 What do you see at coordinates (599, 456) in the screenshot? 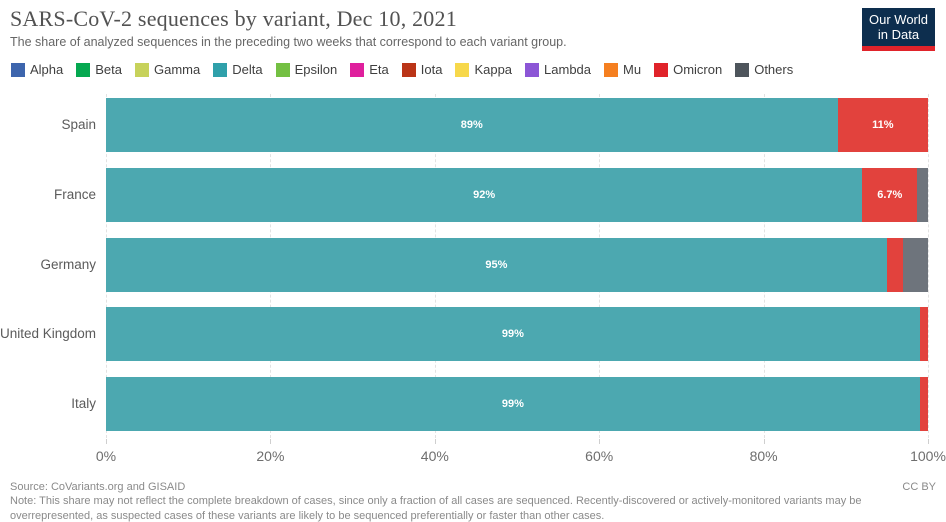
I see `axis-label-60%: 60%` at bounding box center [599, 456].